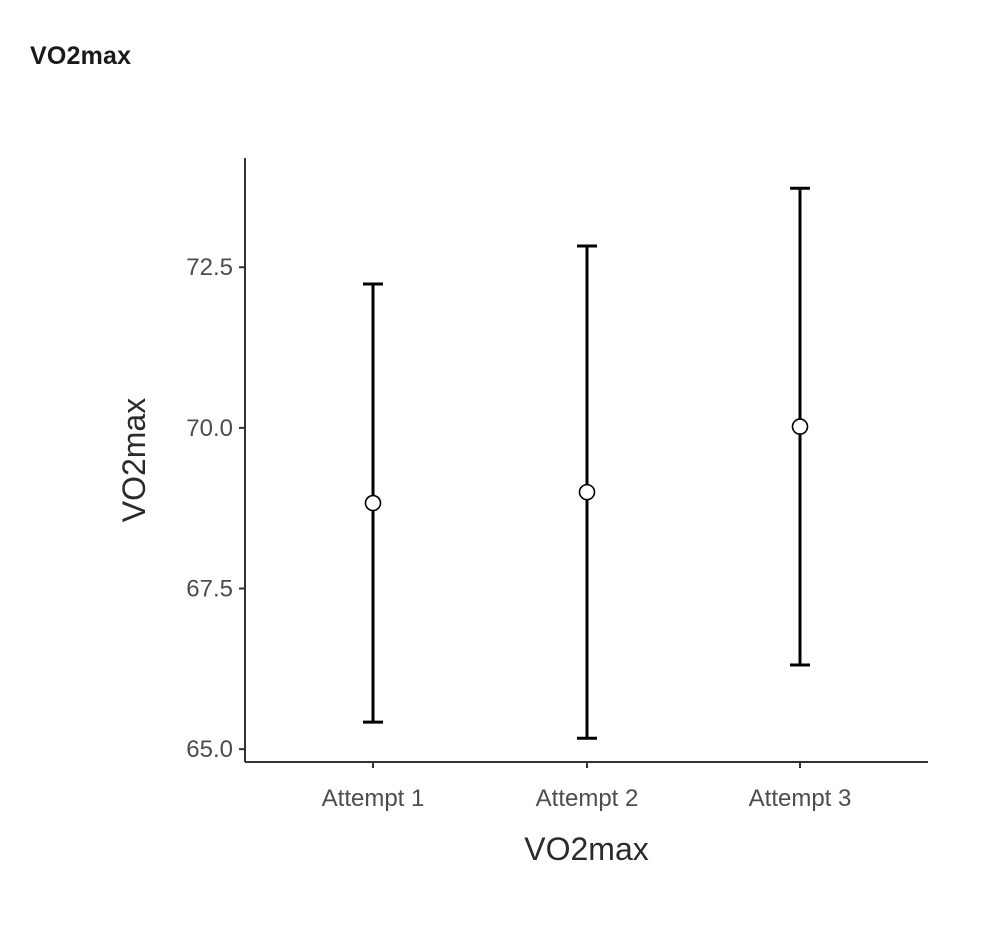 The image size is (988, 936). I want to click on x-axis-ticks: Attempt 1 Attempt 2 Attempt 3, so click(587, 787).